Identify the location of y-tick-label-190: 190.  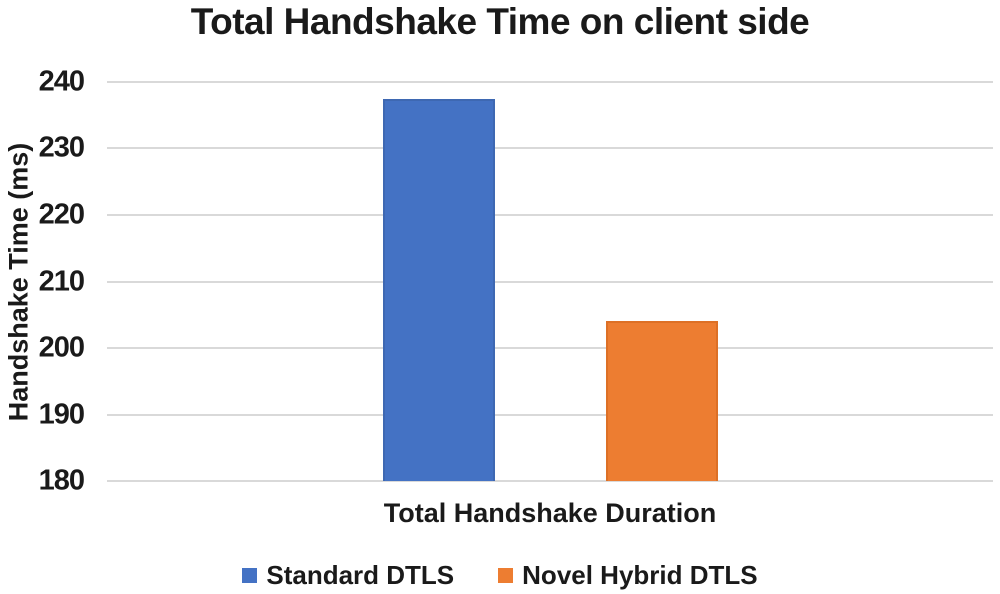
(61, 414).